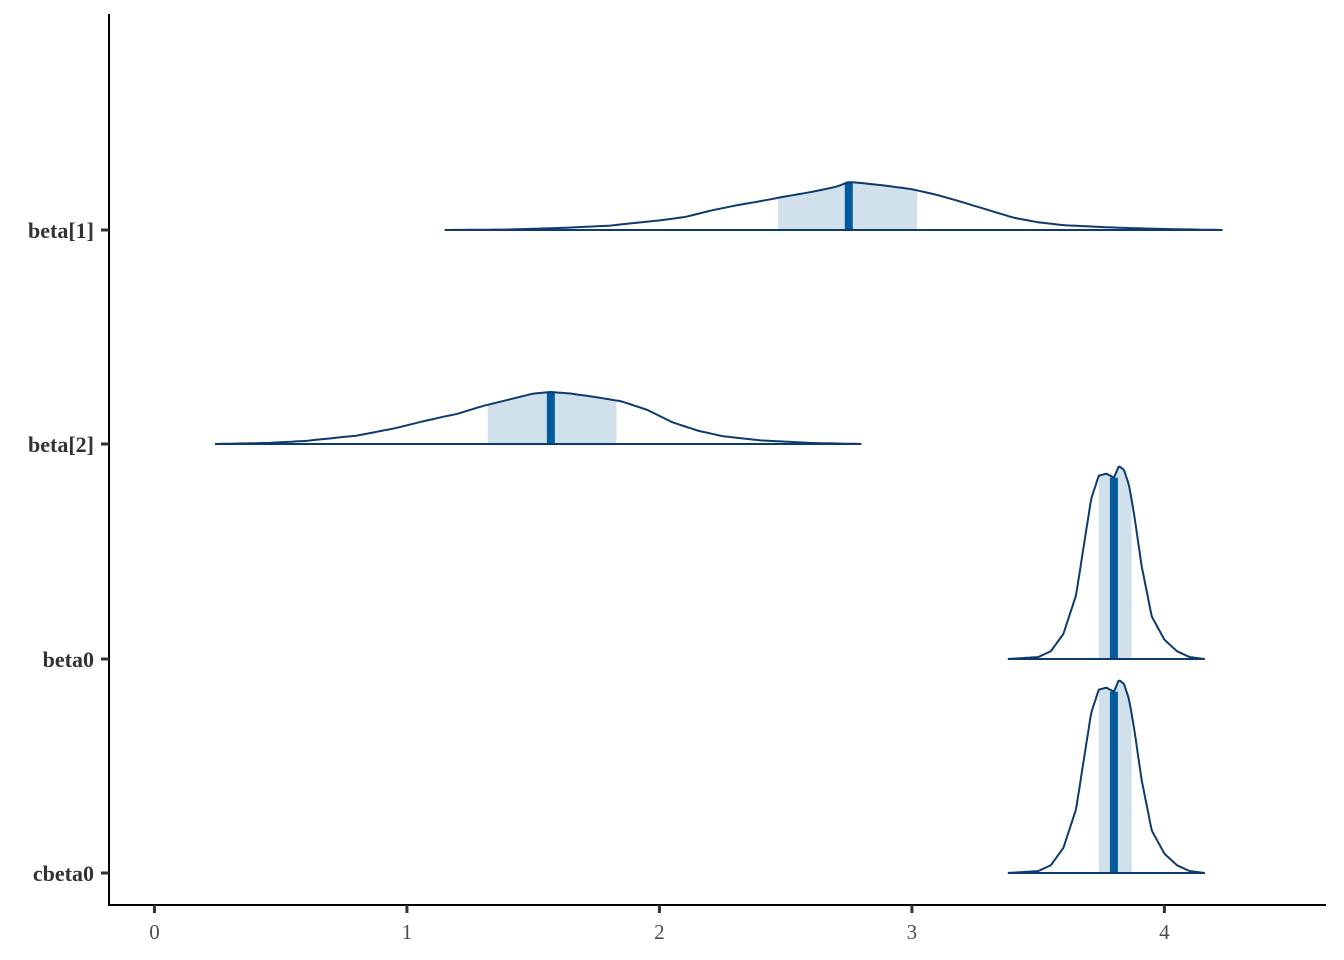 The width and height of the screenshot is (1344, 960). I want to click on y-tick-label-cbeta0: cbeta0, so click(63, 873).